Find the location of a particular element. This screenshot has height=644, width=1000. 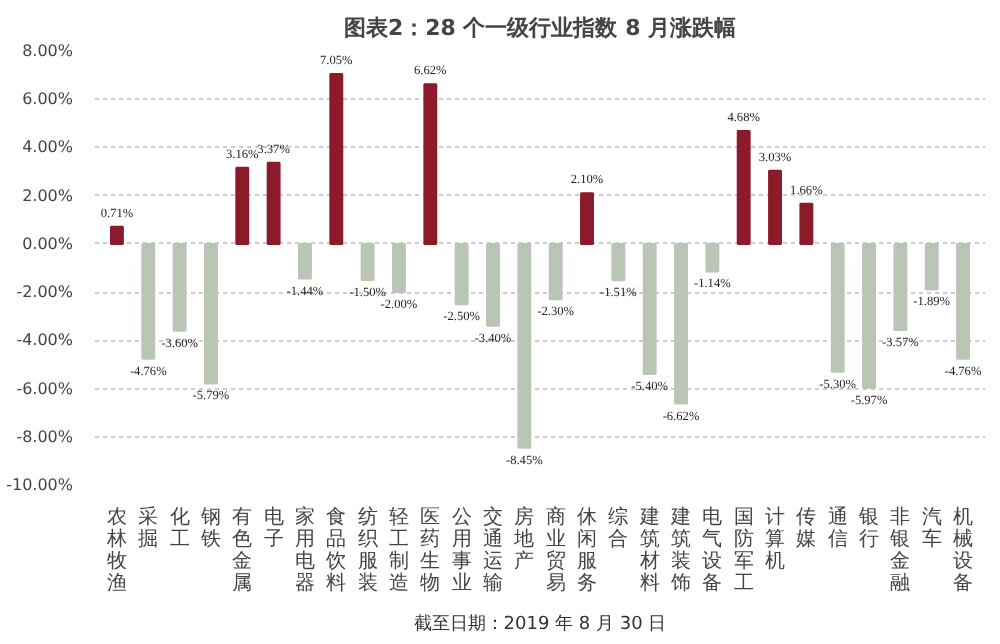

x-tick-label: 传媒 is located at coordinates (806, 529).